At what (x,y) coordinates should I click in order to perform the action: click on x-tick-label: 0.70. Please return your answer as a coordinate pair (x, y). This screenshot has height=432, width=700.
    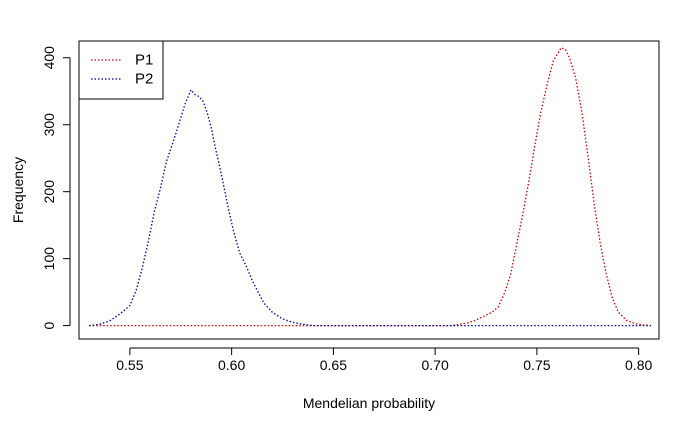
    Looking at the image, I should click on (435, 365).